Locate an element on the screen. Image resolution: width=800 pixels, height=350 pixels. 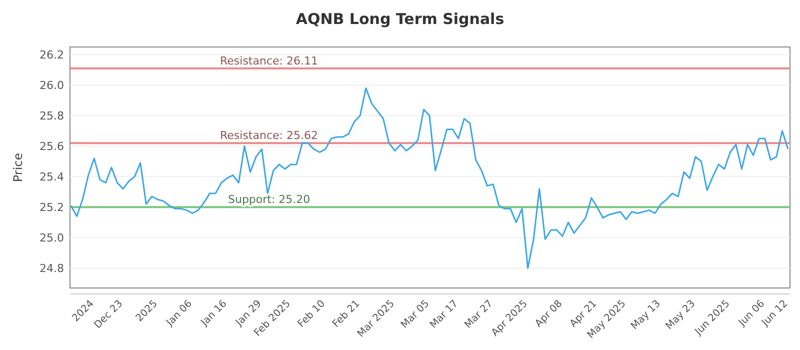
x-tick-label: Jan 16 is located at coordinates (214, 313).